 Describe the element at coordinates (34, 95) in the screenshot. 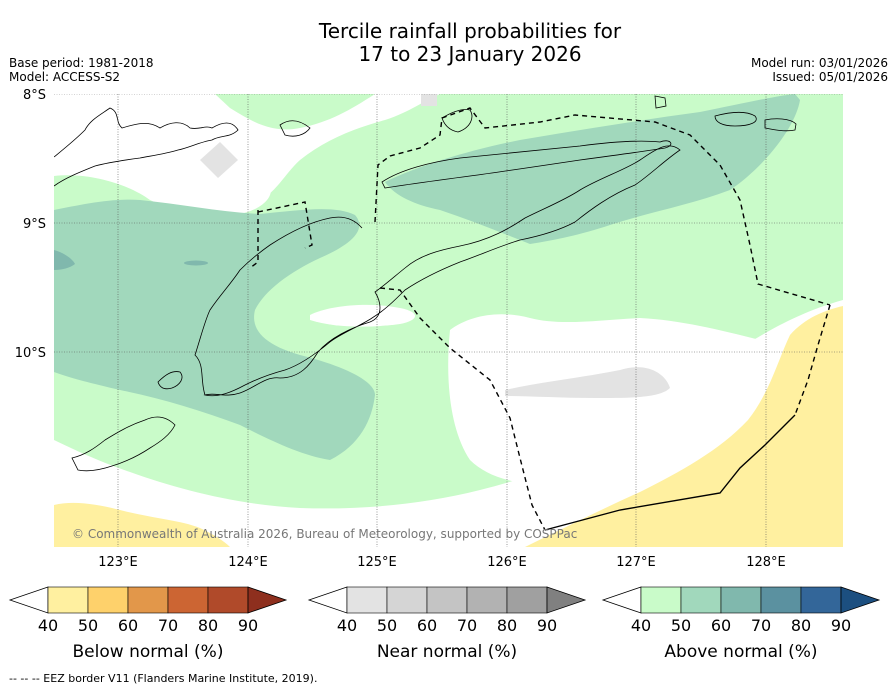

I see `lat-label-8s: 8°S` at that location.